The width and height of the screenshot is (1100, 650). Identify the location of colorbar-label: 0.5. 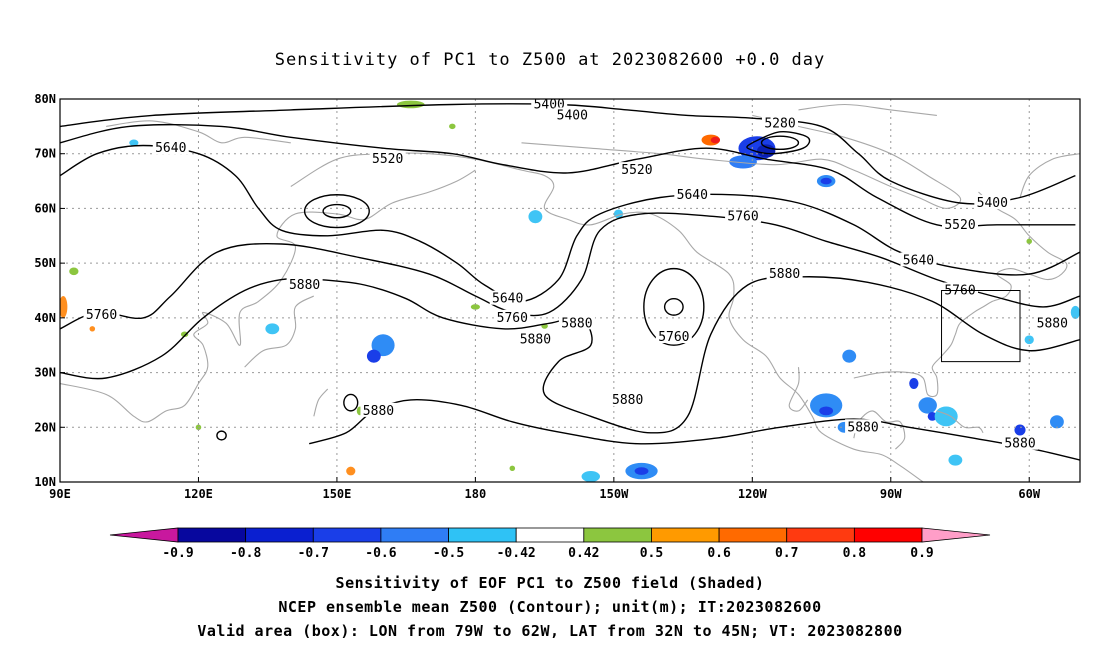
(651, 553).